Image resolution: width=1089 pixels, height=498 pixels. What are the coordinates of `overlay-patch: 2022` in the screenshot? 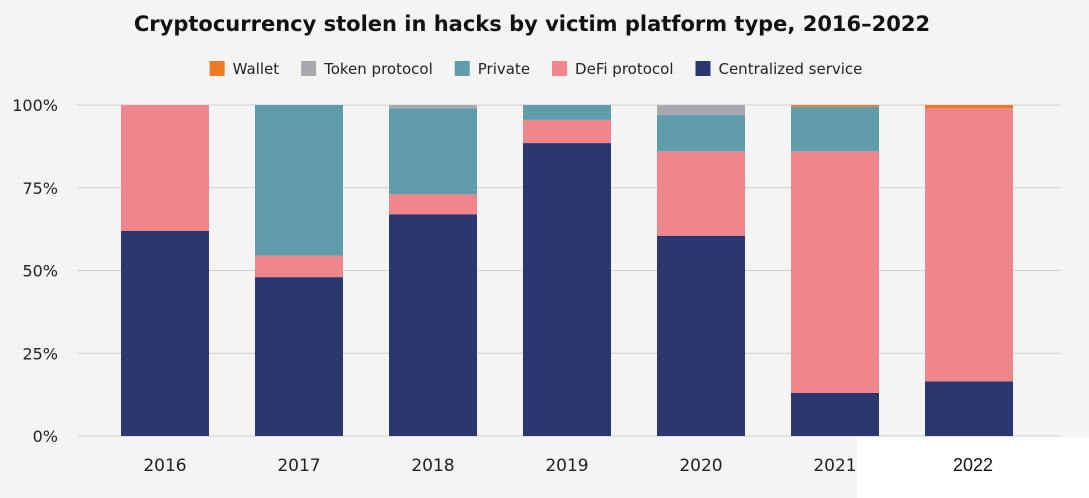 It's located at (973, 467).